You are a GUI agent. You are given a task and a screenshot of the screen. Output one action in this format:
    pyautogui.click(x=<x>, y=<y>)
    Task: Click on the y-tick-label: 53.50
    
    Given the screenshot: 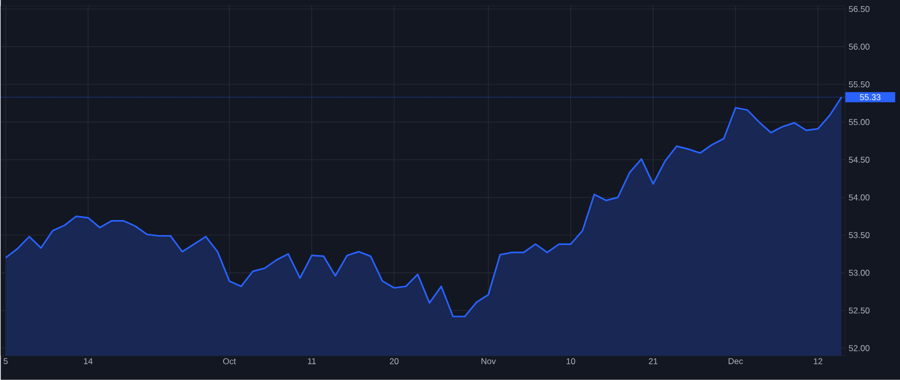 What is the action you would take?
    pyautogui.click(x=859, y=235)
    